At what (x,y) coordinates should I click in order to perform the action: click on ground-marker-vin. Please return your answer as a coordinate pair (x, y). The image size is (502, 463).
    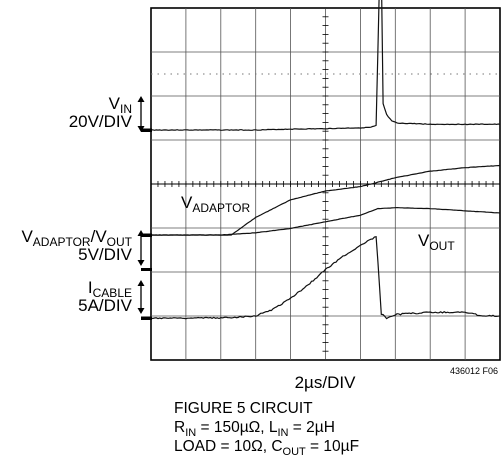
    Looking at the image, I should click on (146, 130).